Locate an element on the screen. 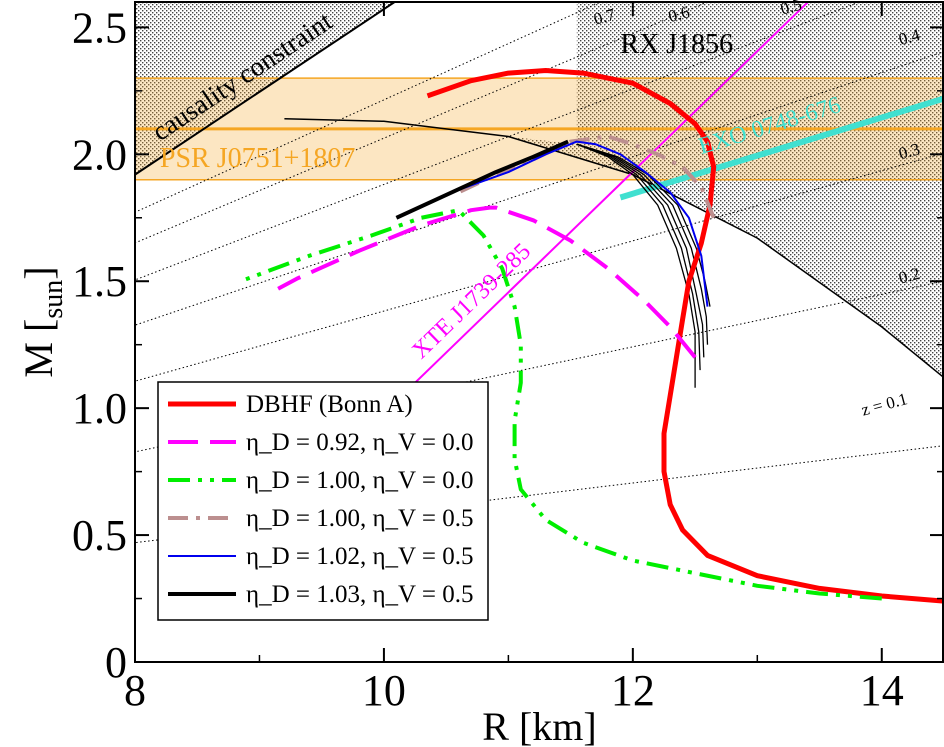  x-tick-label: 12 is located at coordinates (633, 690).